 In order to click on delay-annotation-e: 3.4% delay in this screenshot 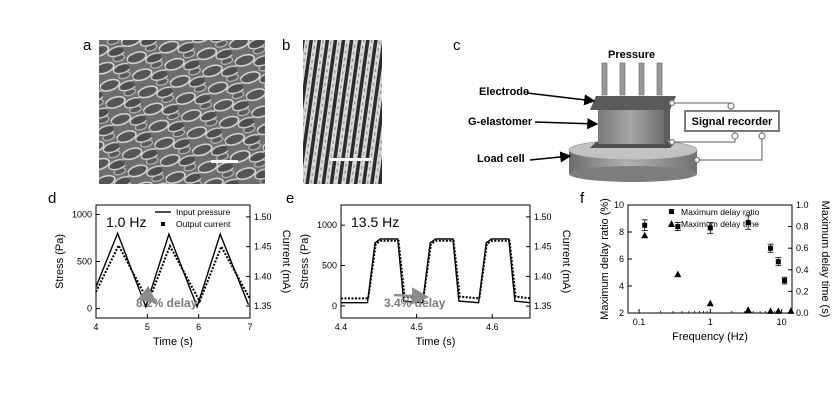, I will do `click(415, 303)`.